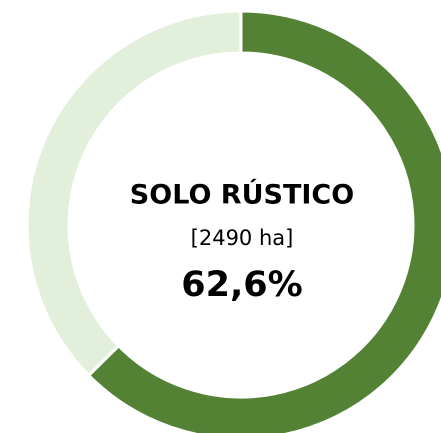 The height and width of the screenshot is (433, 441). What do you see at coordinates (241, 285) in the screenshot?
I see `value-label: 62,6%` at bounding box center [241, 285].